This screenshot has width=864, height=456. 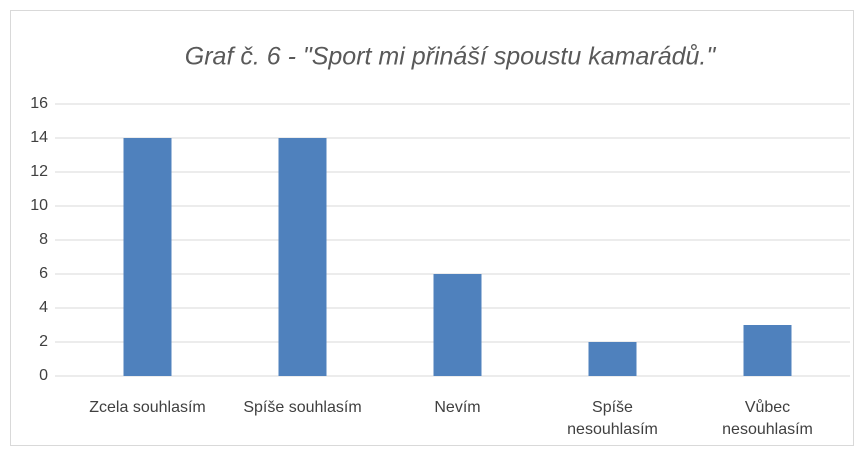 What do you see at coordinates (43, 341) in the screenshot?
I see `y-tick-label: 2` at bounding box center [43, 341].